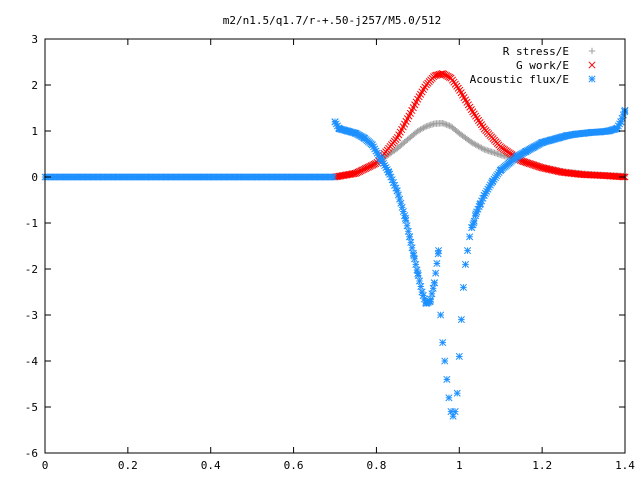 This screenshot has width=640, height=480. I want to click on x-tick-label: 0.6, so click(294, 465).